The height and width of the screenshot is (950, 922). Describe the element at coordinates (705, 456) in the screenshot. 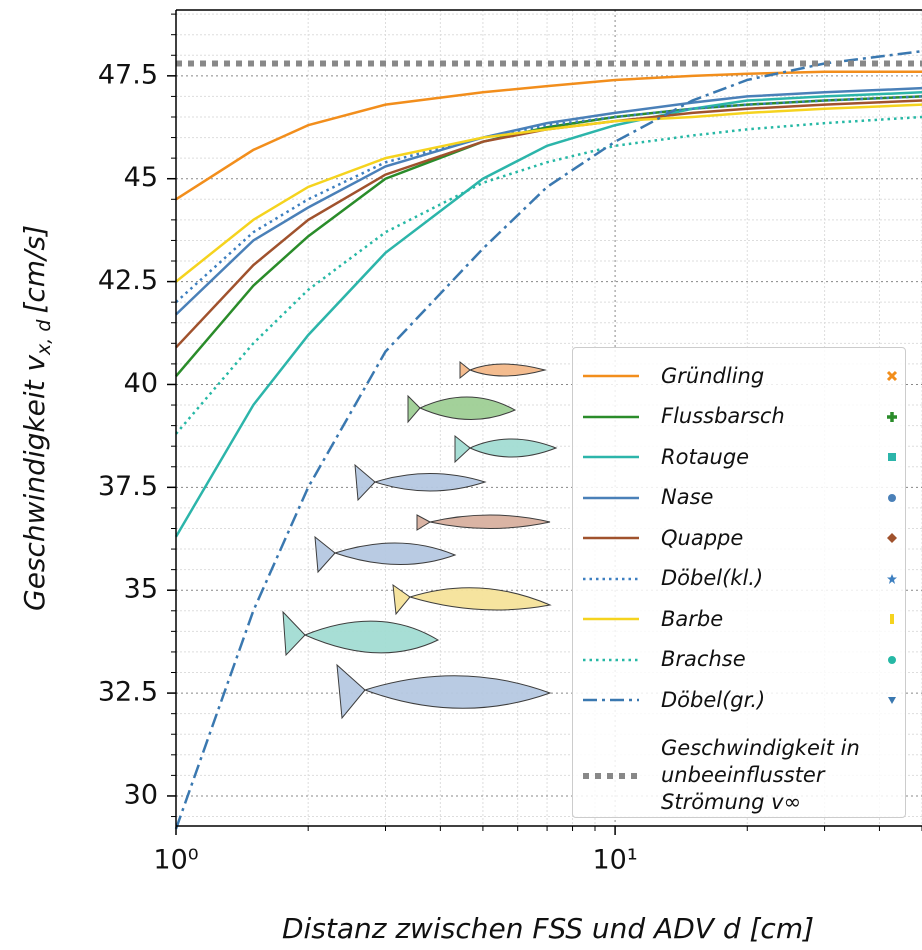

I see `legend-label: Rotauge` at that location.